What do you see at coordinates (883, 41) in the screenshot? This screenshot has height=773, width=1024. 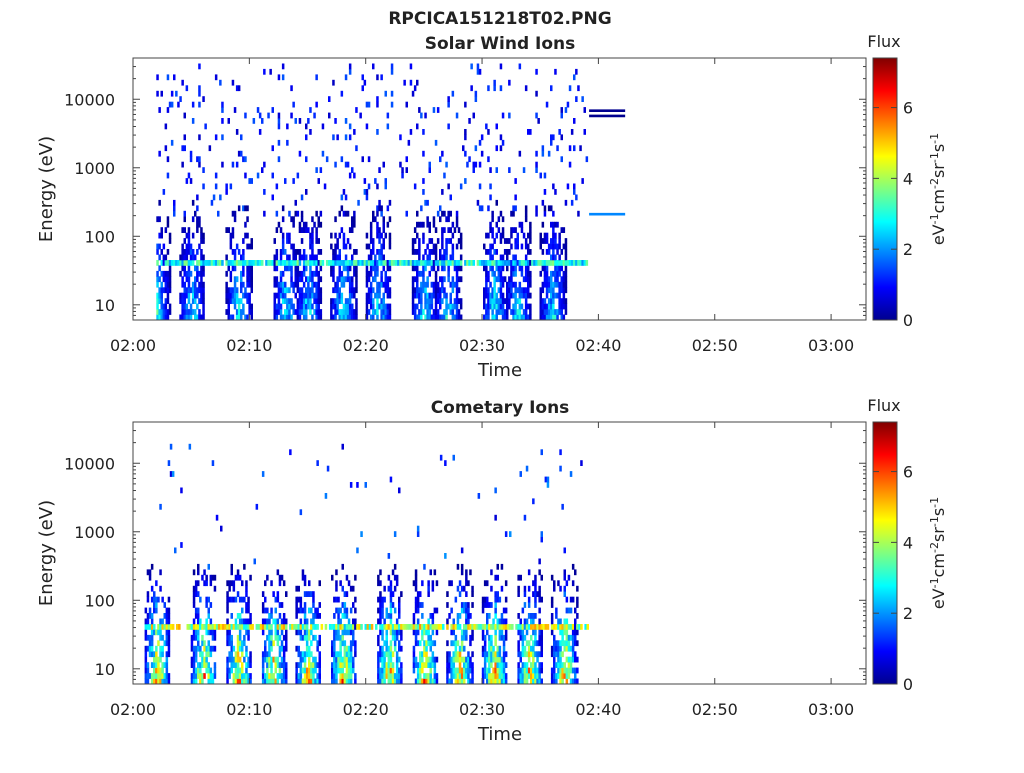 I see `colorbar-title: Flux` at bounding box center [883, 41].